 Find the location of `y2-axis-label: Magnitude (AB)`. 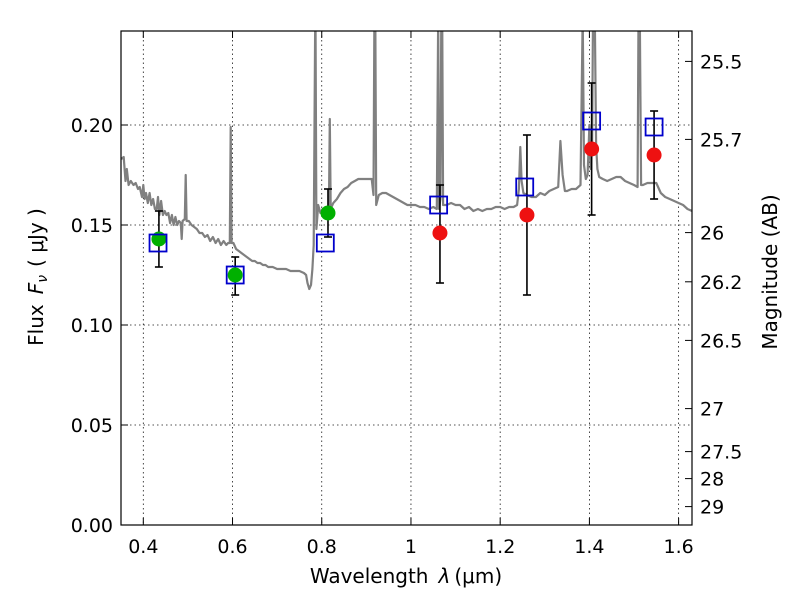

y2-axis-label: Magnitude (AB) is located at coordinates (770, 271).